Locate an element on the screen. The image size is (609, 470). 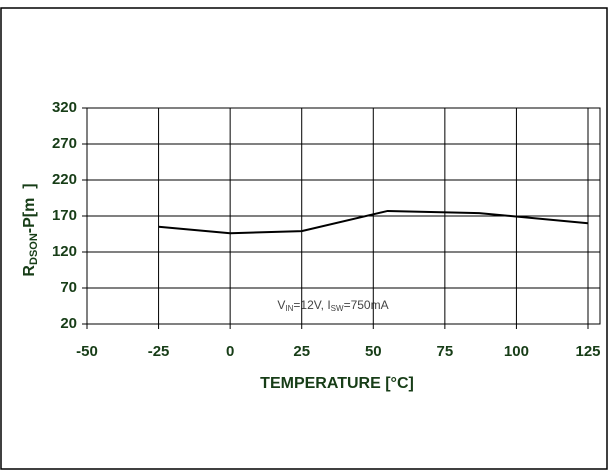
y-tick-label: 120 is located at coordinates (64, 251).